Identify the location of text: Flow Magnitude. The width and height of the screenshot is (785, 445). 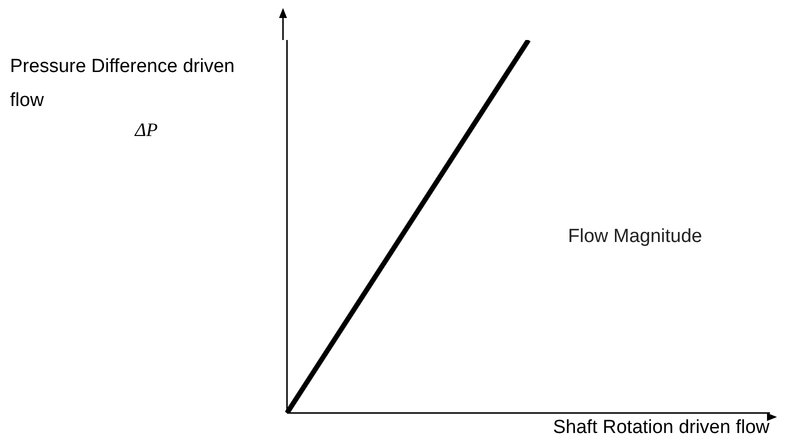
(635, 237).